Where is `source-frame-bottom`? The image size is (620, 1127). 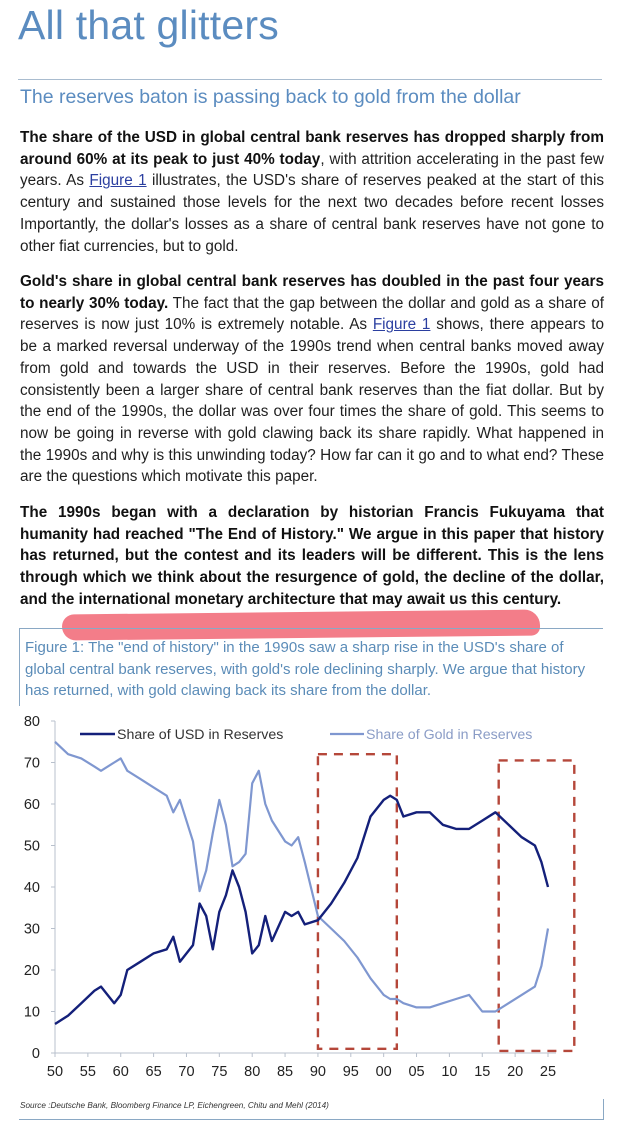 source-frame-bottom is located at coordinates (311, 1119).